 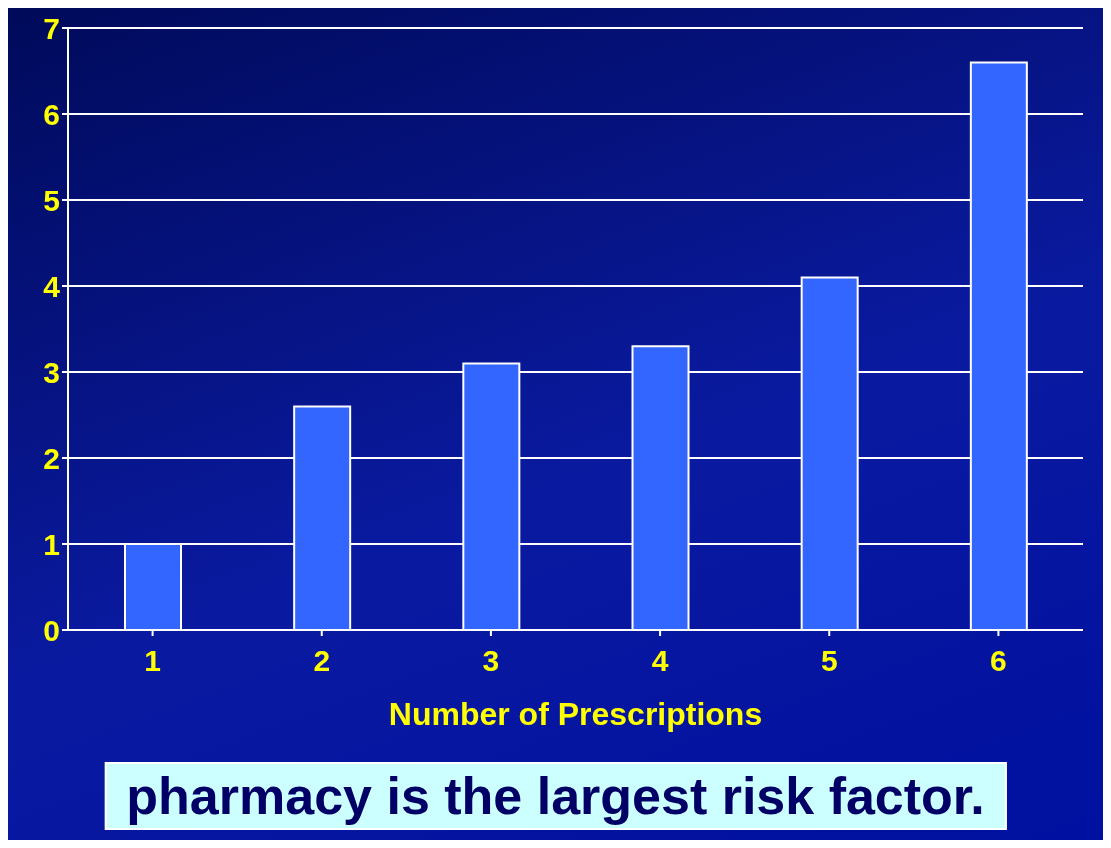 I want to click on y-tick-label: 7, so click(x=51, y=28).